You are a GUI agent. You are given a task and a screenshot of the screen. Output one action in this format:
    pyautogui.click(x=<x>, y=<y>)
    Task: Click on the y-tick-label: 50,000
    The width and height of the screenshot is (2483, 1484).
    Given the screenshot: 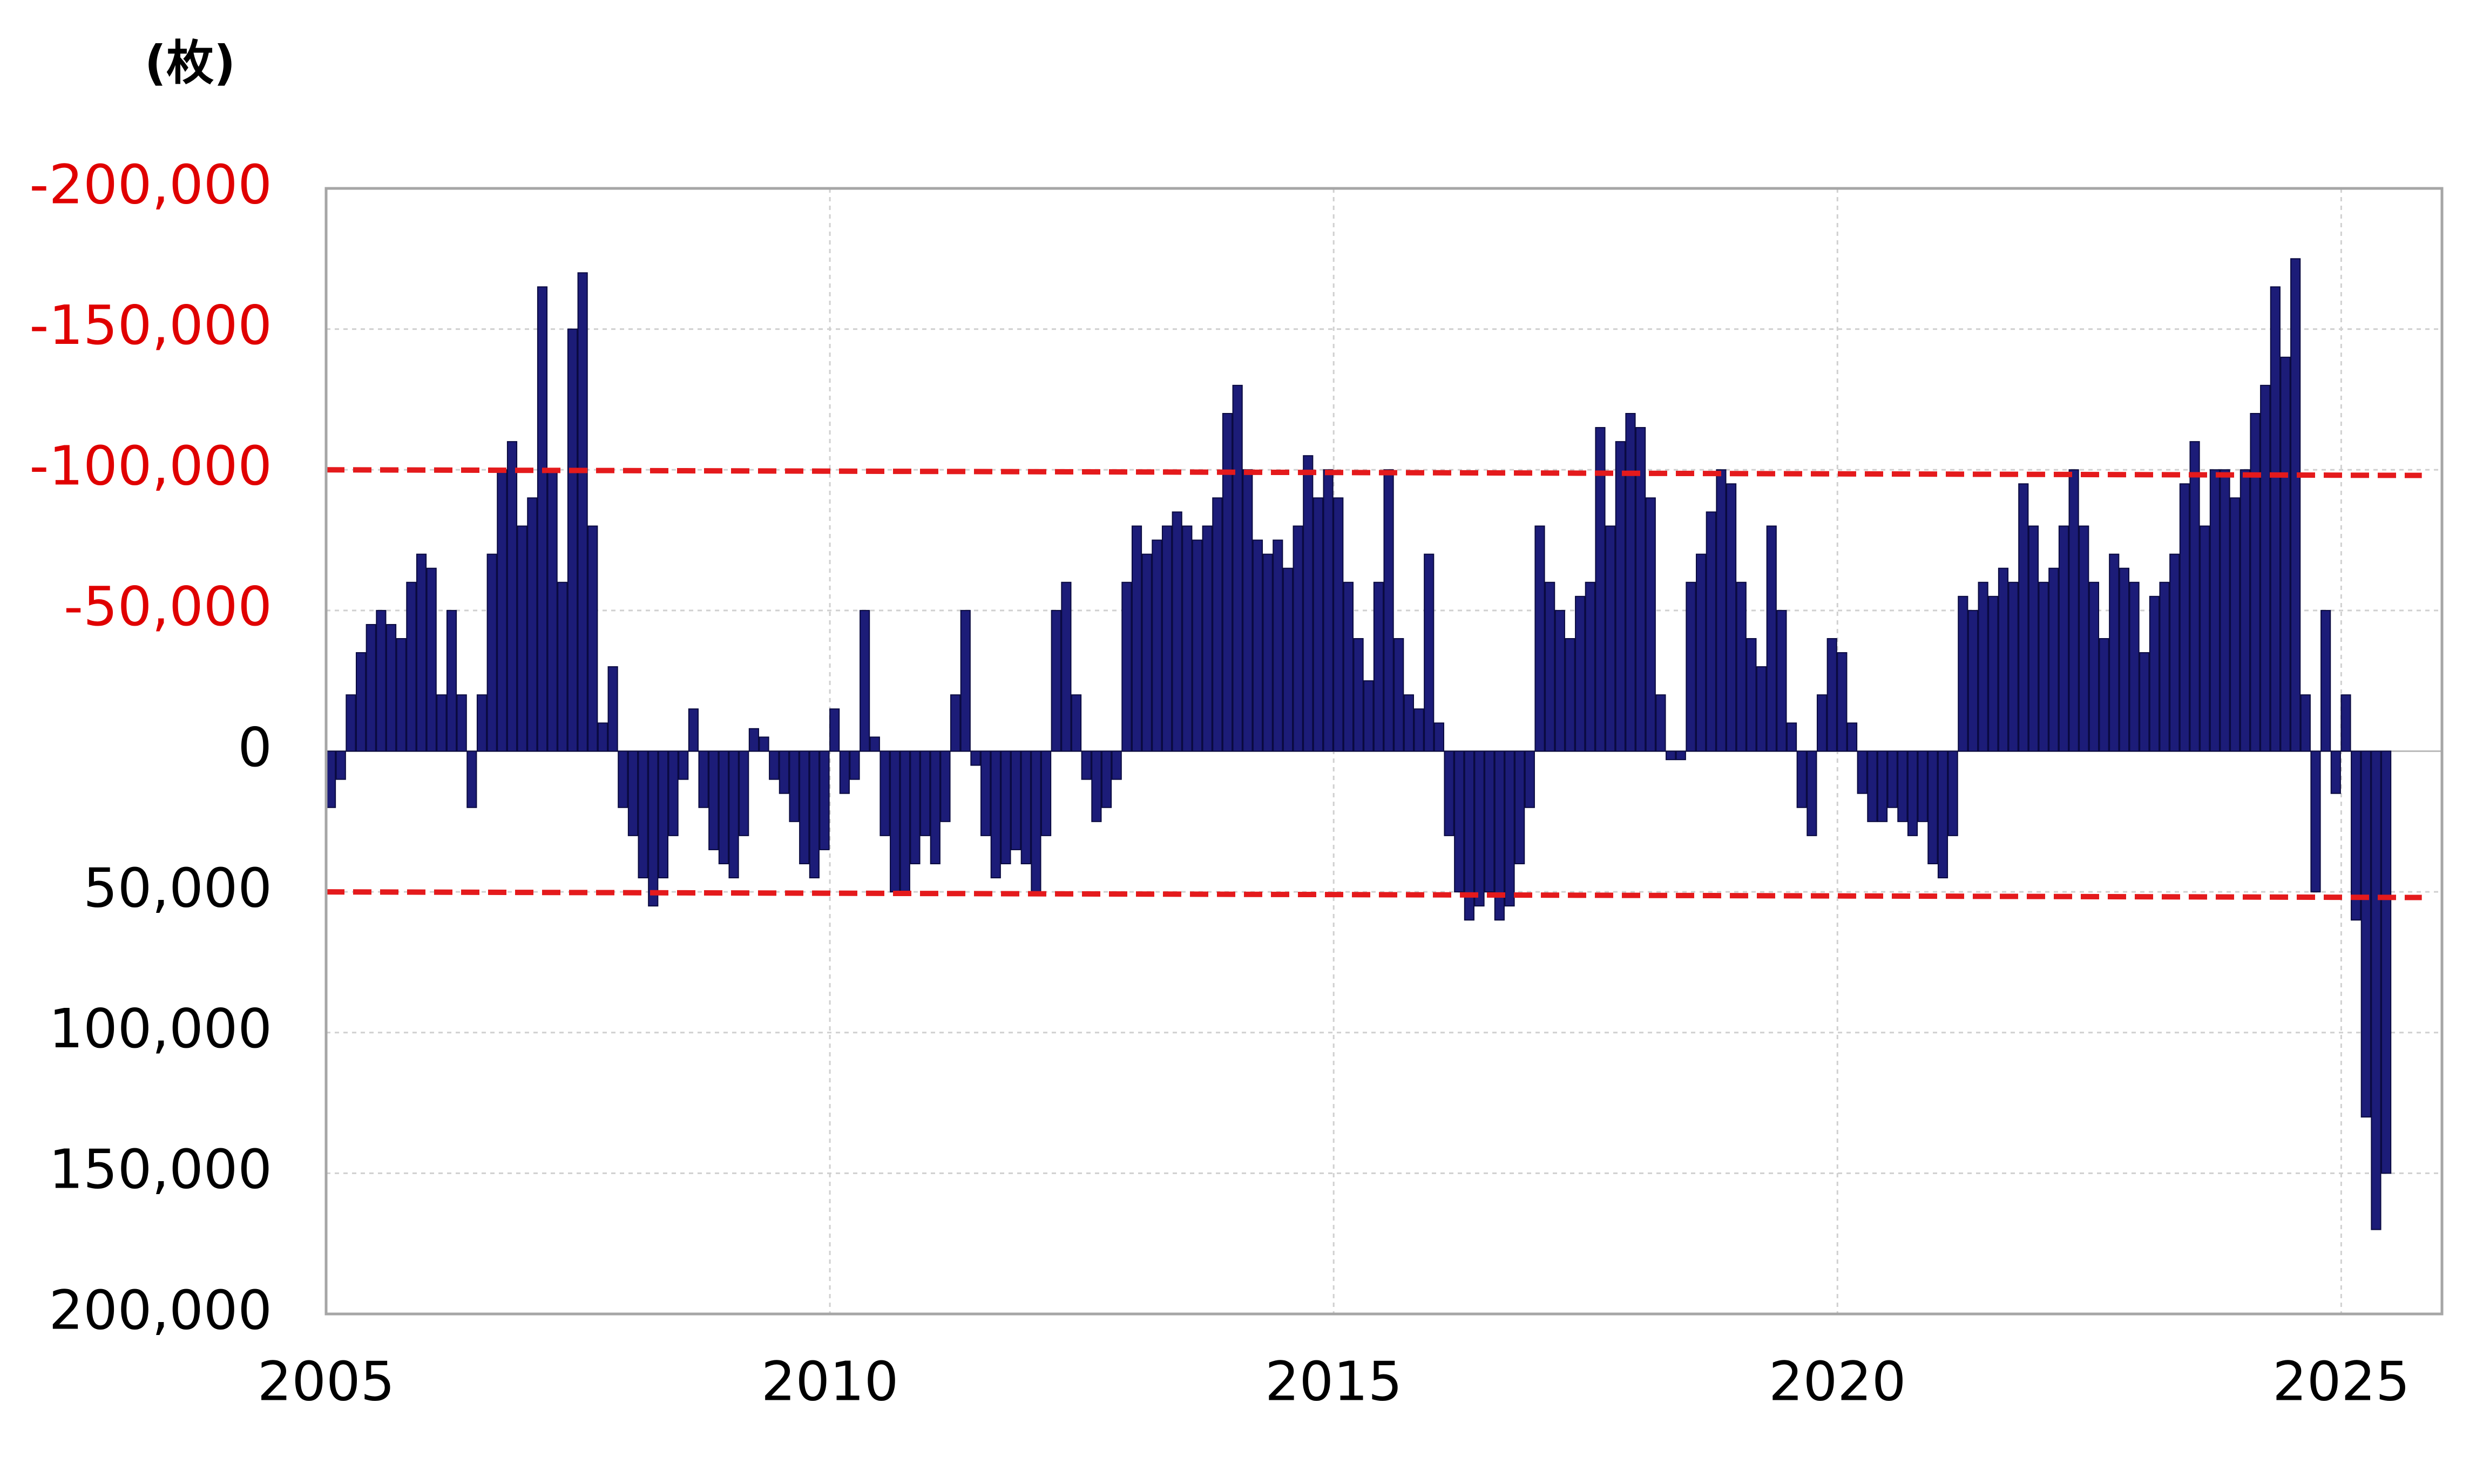 What is the action you would take?
    pyautogui.click(x=177, y=887)
    